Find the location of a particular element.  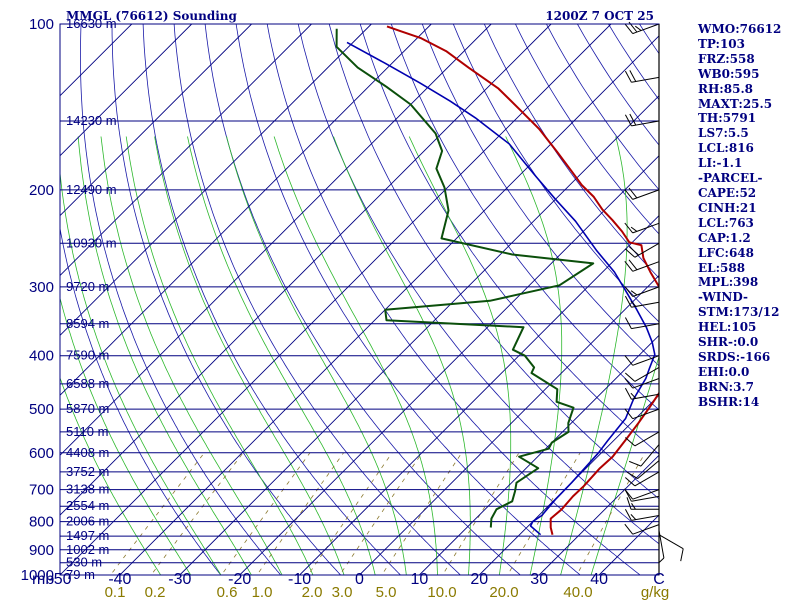

pressure-tick-label: 1000 is located at coordinates (37, 575).